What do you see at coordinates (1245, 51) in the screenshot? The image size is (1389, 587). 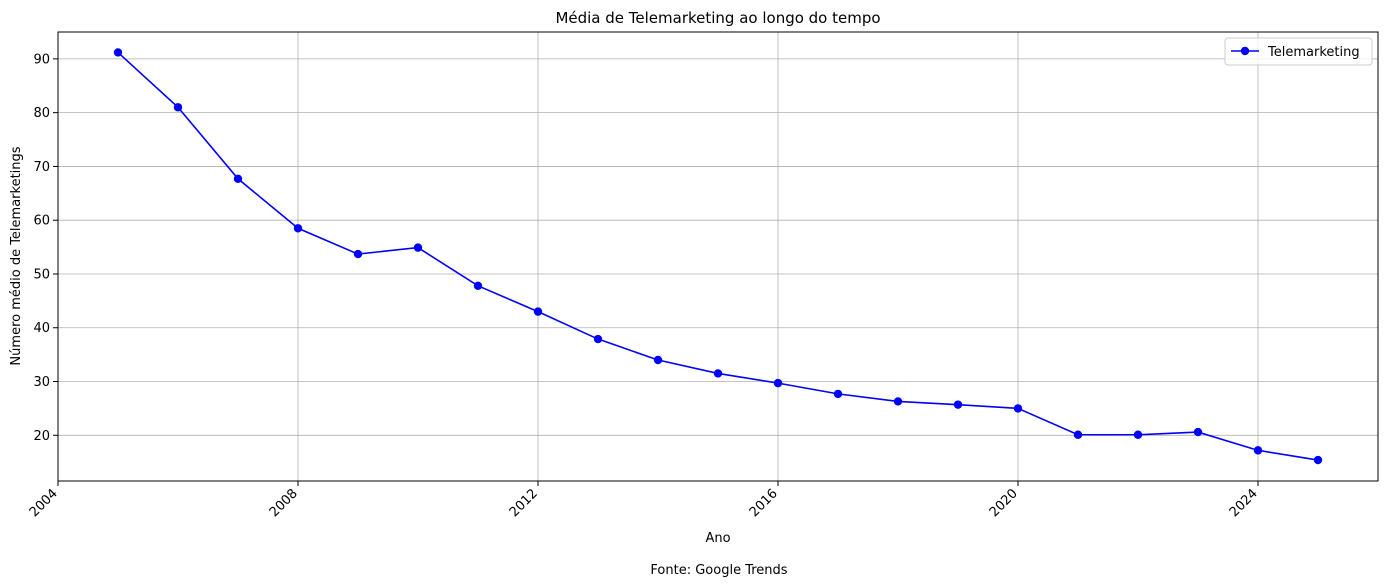 I see `legend-marker` at bounding box center [1245, 51].